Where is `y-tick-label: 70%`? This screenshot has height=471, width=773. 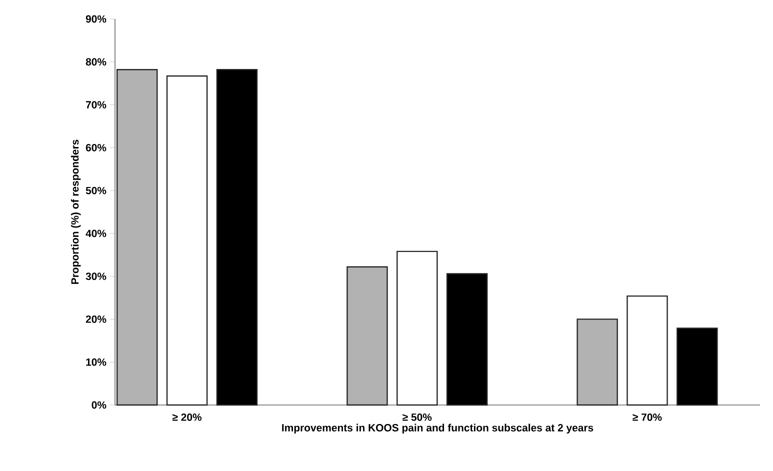
y-tick-label: 70% is located at coordinates (96, 104).